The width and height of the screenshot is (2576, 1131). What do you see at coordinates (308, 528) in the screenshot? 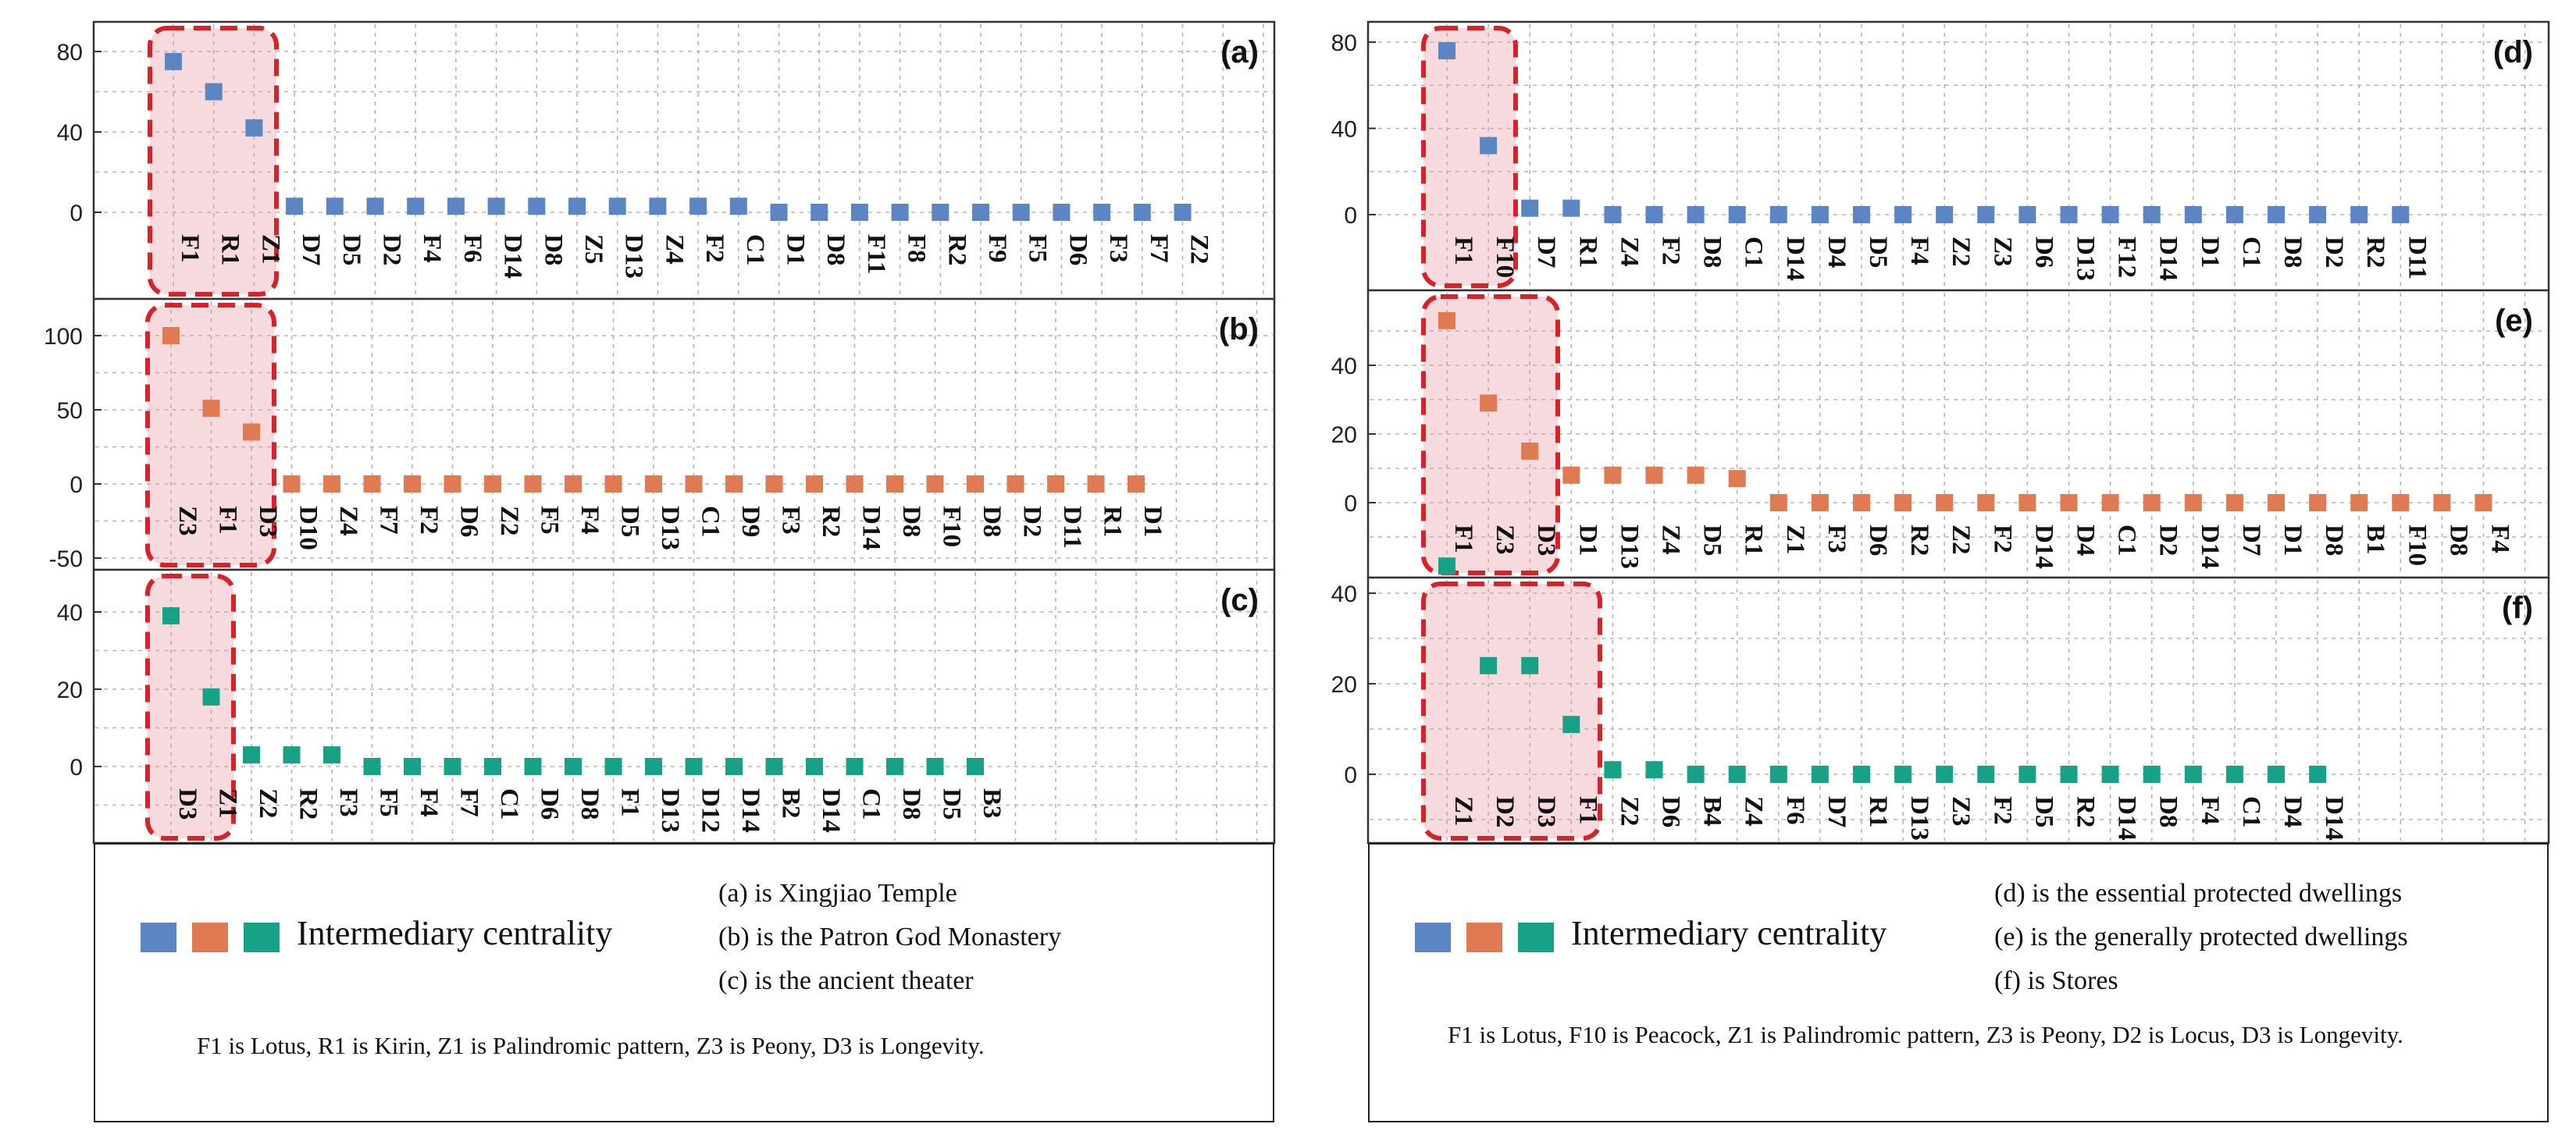
I see `x-category-label: D10` at bounding box center [308, 528].